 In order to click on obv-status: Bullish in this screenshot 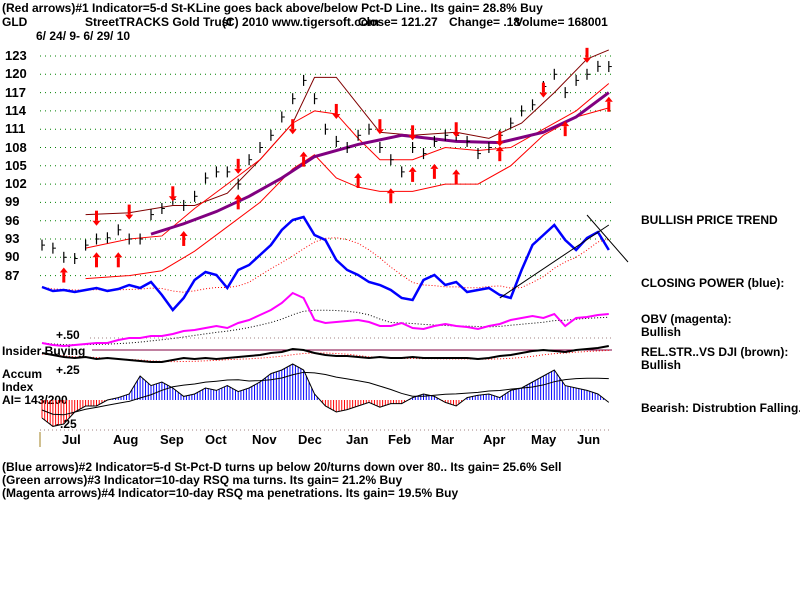, I will do `click(661, 332)`.